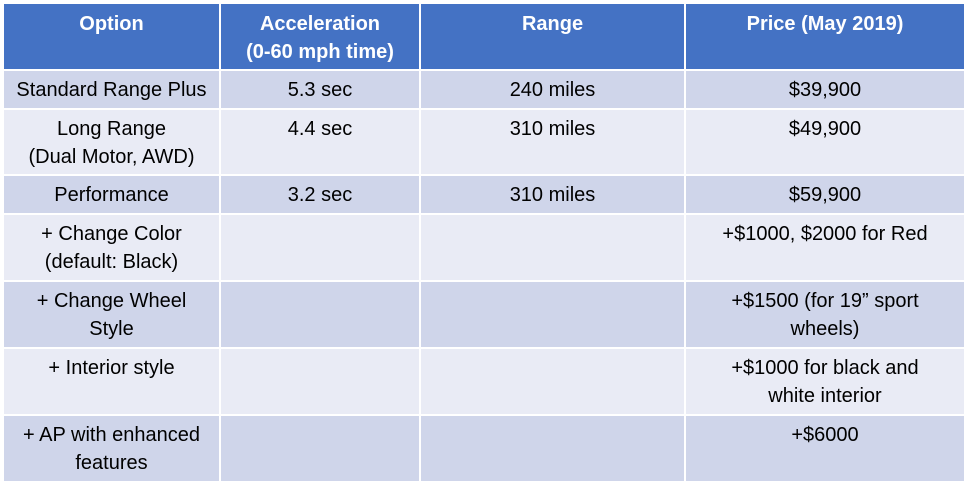 This screenshot has height=494, width=966. I want to click on header-acceleration: Acceleration (0-60 mph time), so click(320, 36).